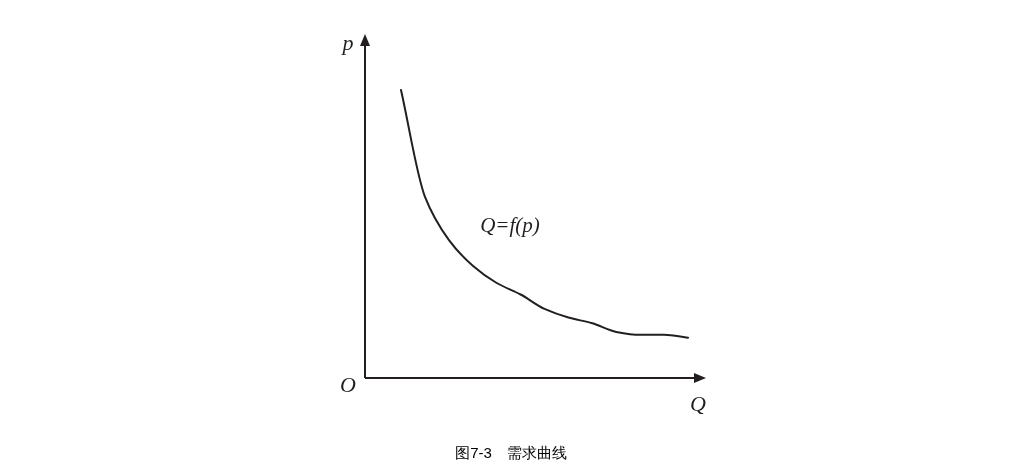  I want to click on x-axis-title: Q, so click(698, 403).